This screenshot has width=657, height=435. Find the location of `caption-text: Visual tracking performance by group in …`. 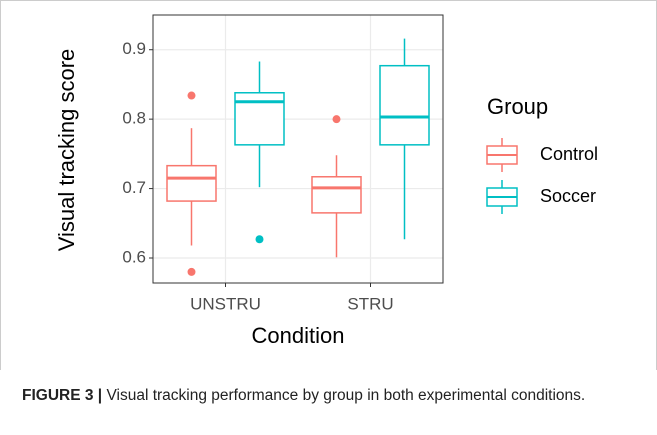

caption-text: Visual tracking performance by group in … is located at coordinates (344, 395).